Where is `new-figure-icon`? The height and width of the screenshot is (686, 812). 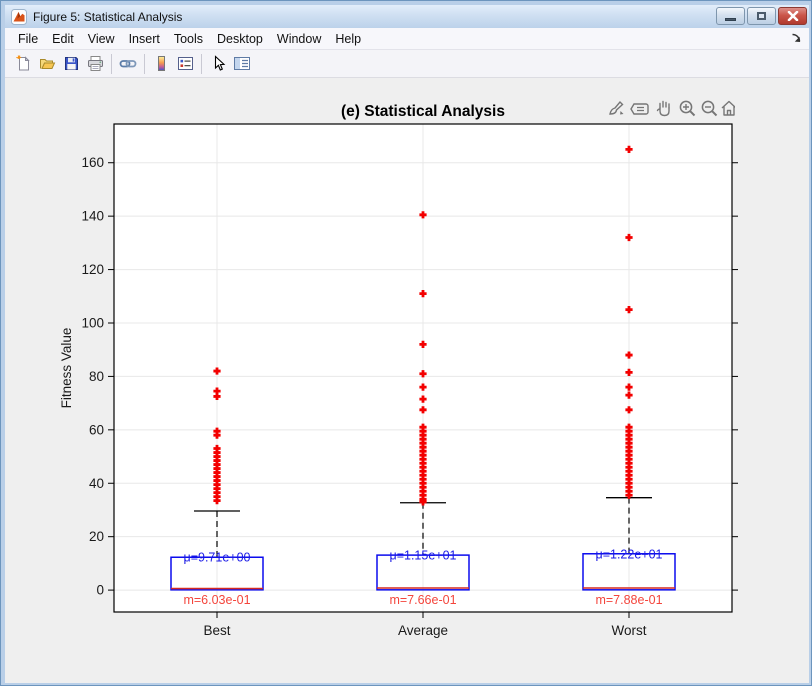 new-figure-icon is located at coordinates (22, 63).